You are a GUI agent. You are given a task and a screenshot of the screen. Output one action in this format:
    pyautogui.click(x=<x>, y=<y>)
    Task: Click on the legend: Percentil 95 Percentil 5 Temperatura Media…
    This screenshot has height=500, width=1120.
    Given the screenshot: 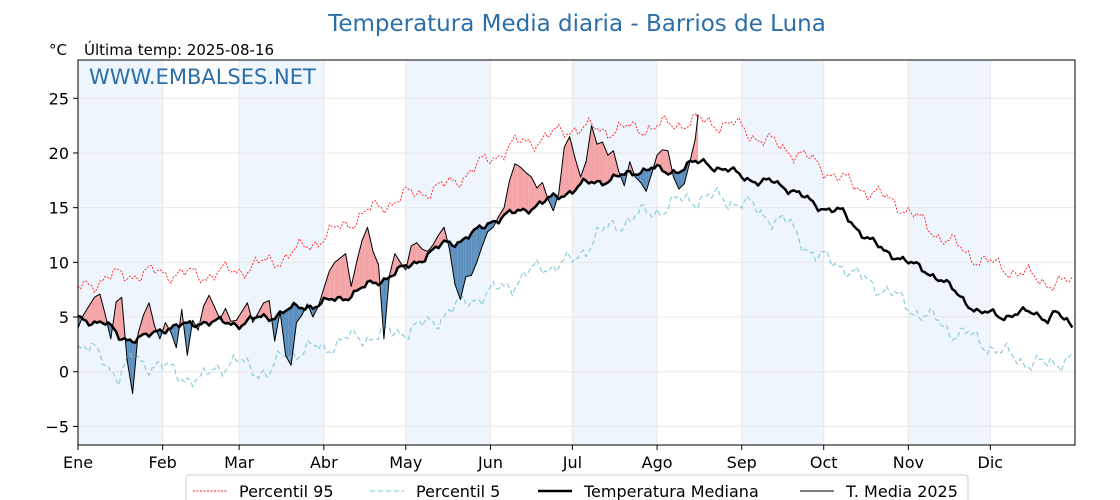 What is the action you would take?
    pyautogui.click(x=577, y=487)
    